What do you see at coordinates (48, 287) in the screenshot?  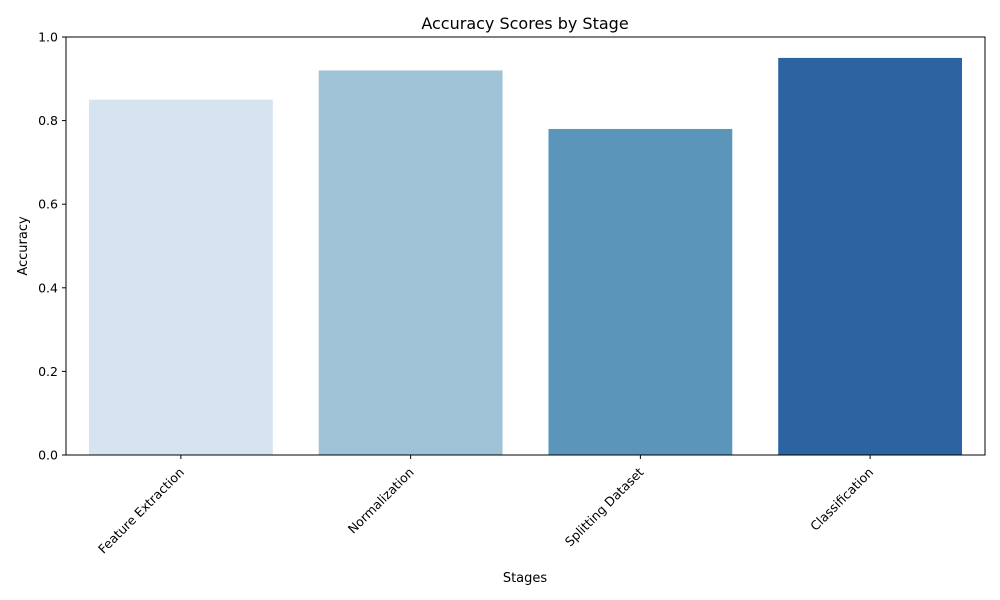 I see `y-tick-label: 0.4` at bounding box center [48, 287].